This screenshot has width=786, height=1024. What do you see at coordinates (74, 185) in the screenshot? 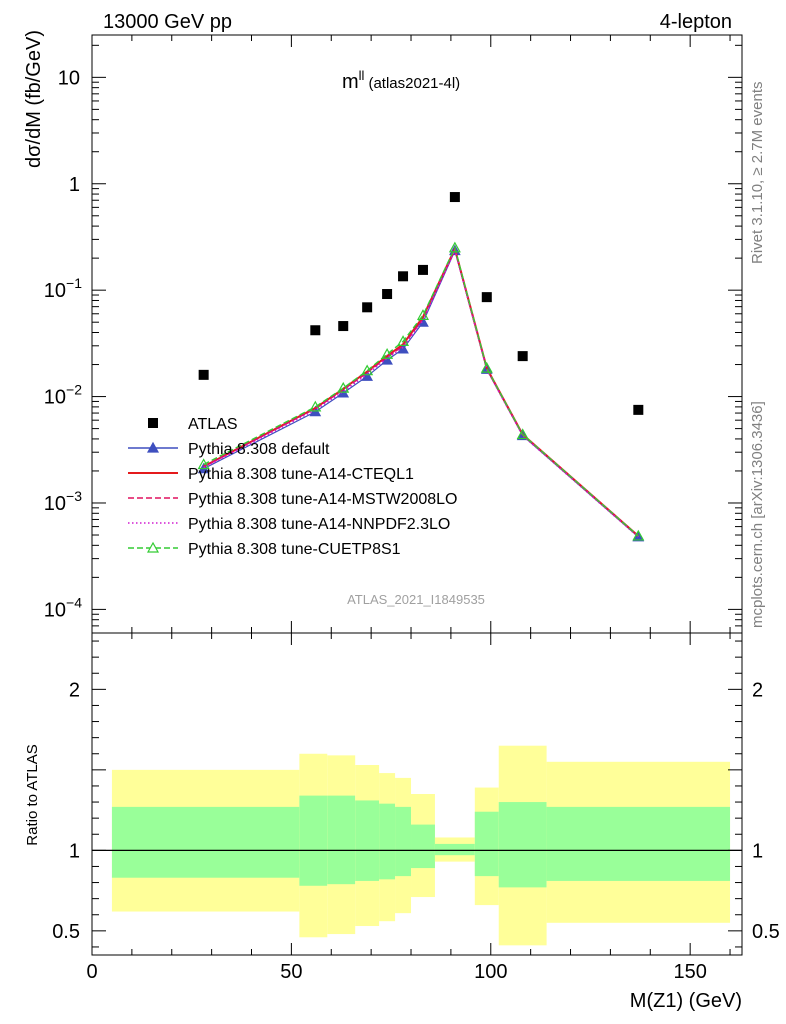
I see `y-tick-label: 1` at bounding box center [74, 185].